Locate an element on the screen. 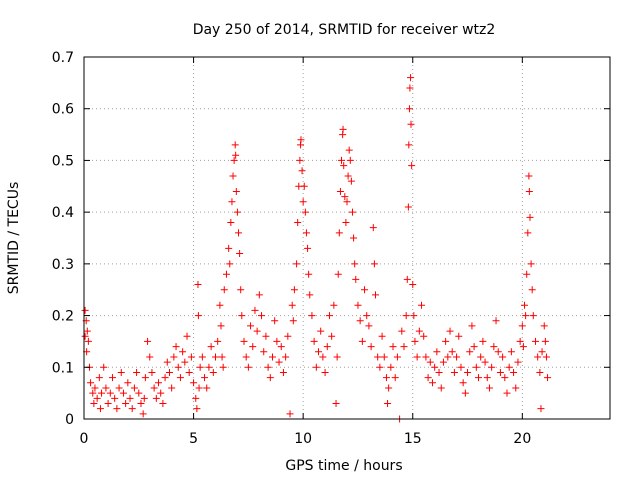 This screenshot has width=640, height=480. y-tick-label: 0.6 is located at coordinates (63, 110).